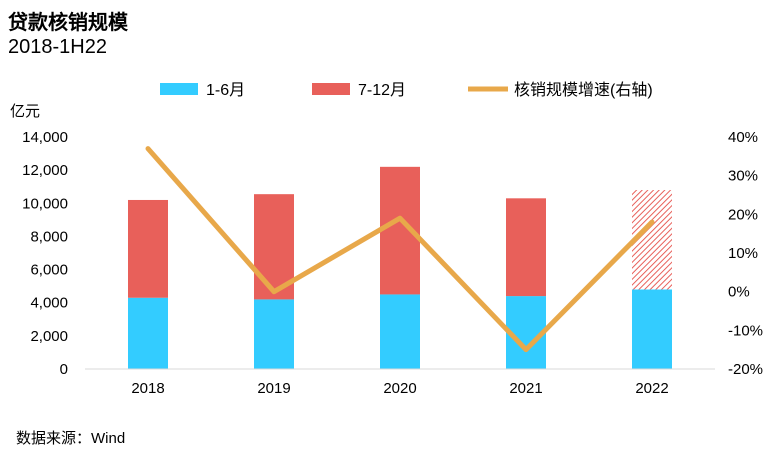 This screenshot has width=780, height=451. I want to click on left-tick-label: 8,000, so click(49, 236).